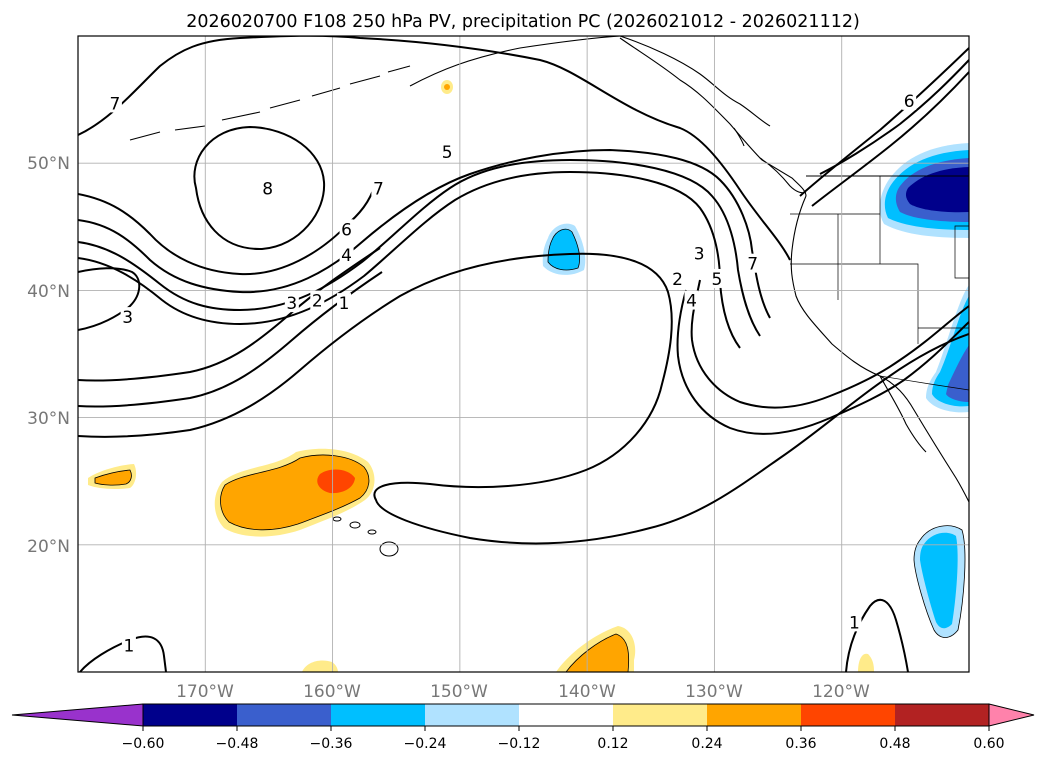 The width and height of the screenshot is (1047, 765). What do you see at coordinates (425, 744) in the screenshot?
I see `colorbar-tick-label: −0.24` at bounding box center [425, 744].